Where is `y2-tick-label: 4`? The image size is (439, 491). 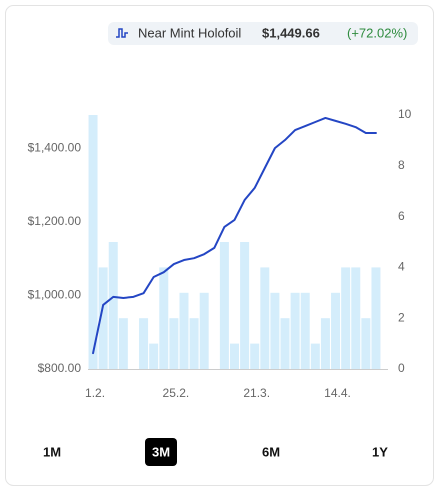
y2-tick-label: 4 is located at coordinates (401, 267).